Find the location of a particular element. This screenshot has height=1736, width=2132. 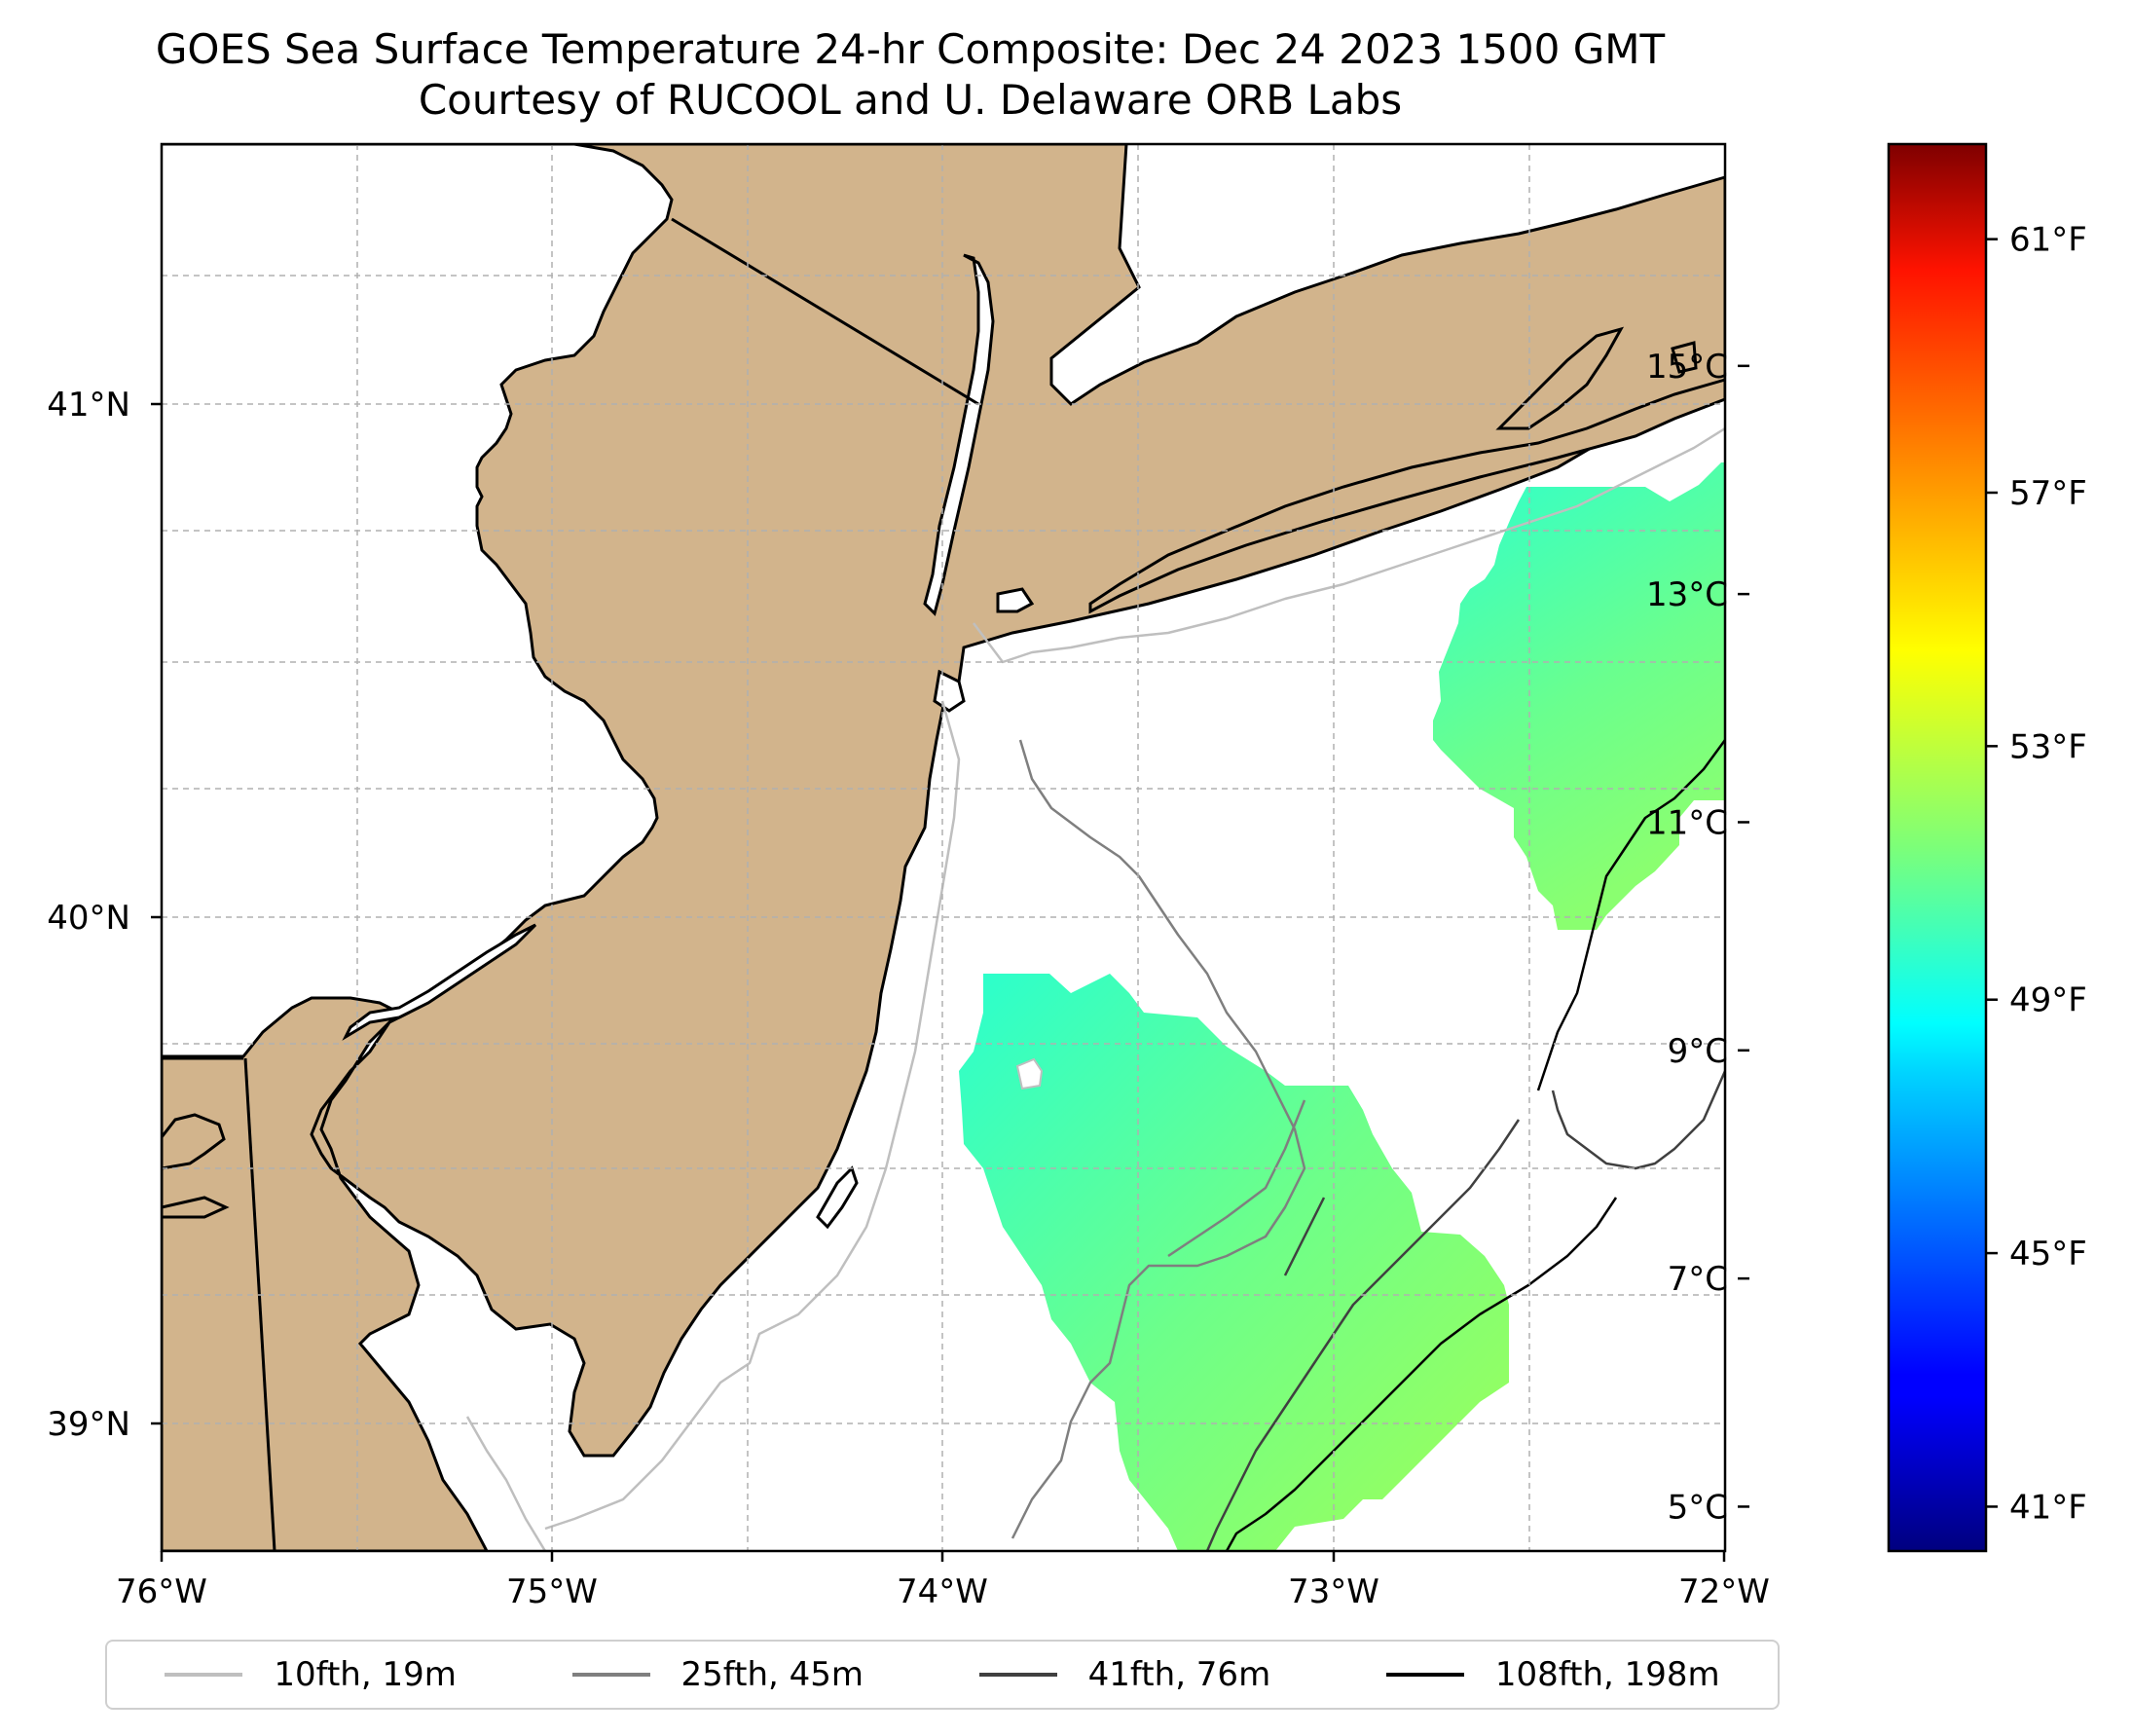

state-border-nj-ny is located at coordinates (825, 311).